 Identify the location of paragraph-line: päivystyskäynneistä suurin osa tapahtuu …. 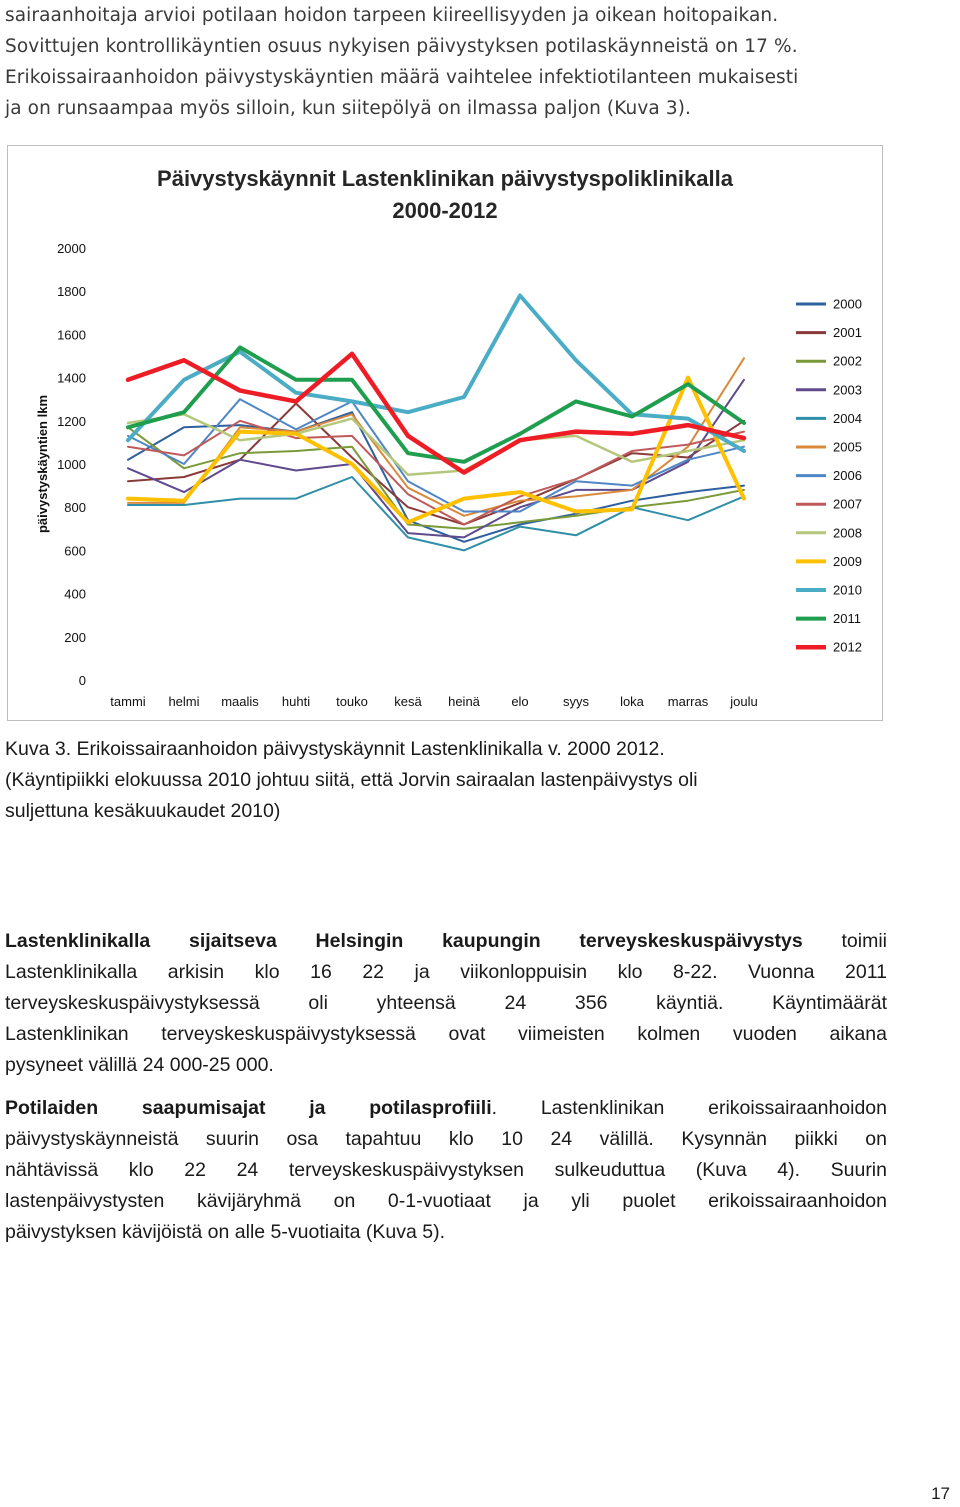
(446, 1139).